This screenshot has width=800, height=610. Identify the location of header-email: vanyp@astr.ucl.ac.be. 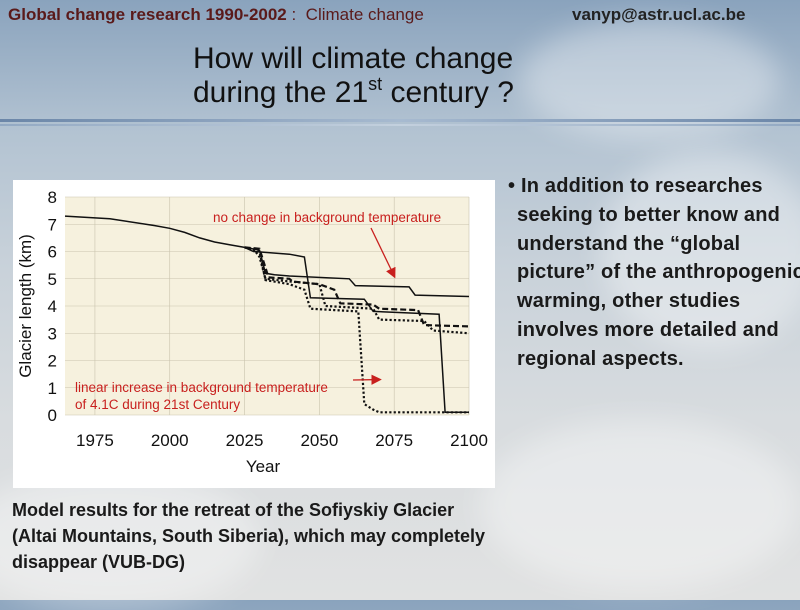
(658, 15).